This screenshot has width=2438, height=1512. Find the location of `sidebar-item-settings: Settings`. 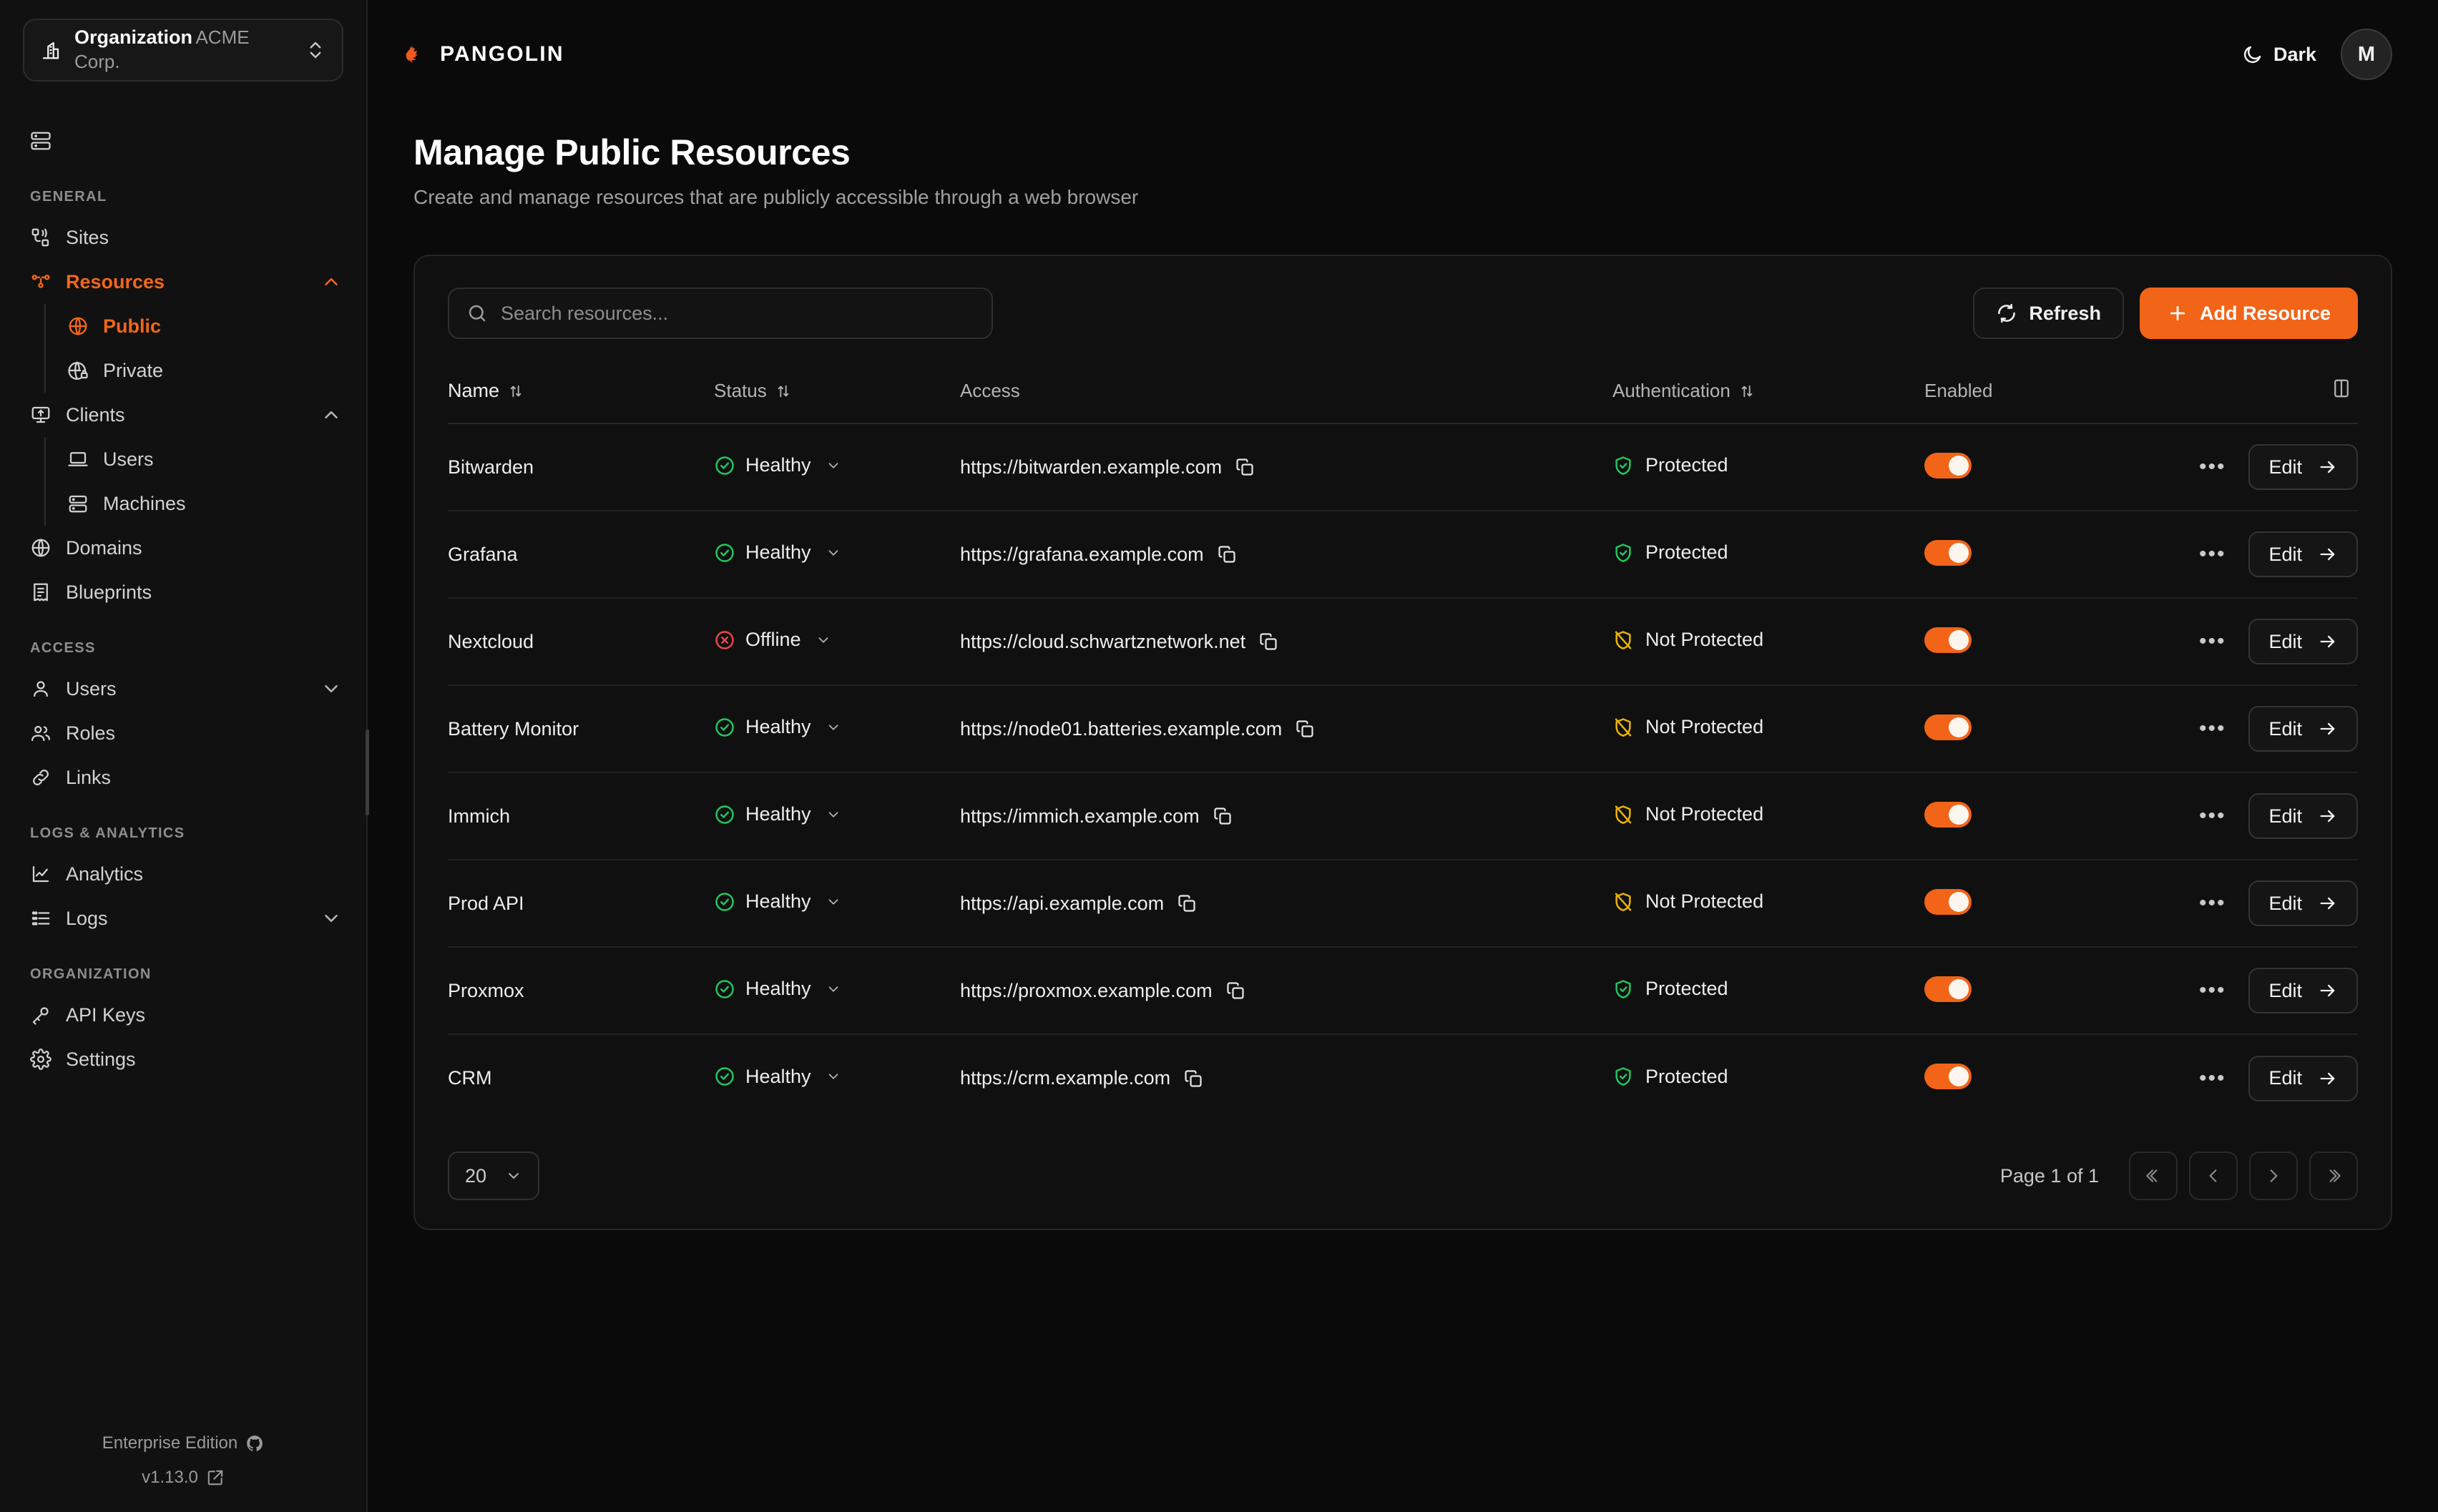

sidebar-item-settings: Settings is located at coordinates (183, 1059).